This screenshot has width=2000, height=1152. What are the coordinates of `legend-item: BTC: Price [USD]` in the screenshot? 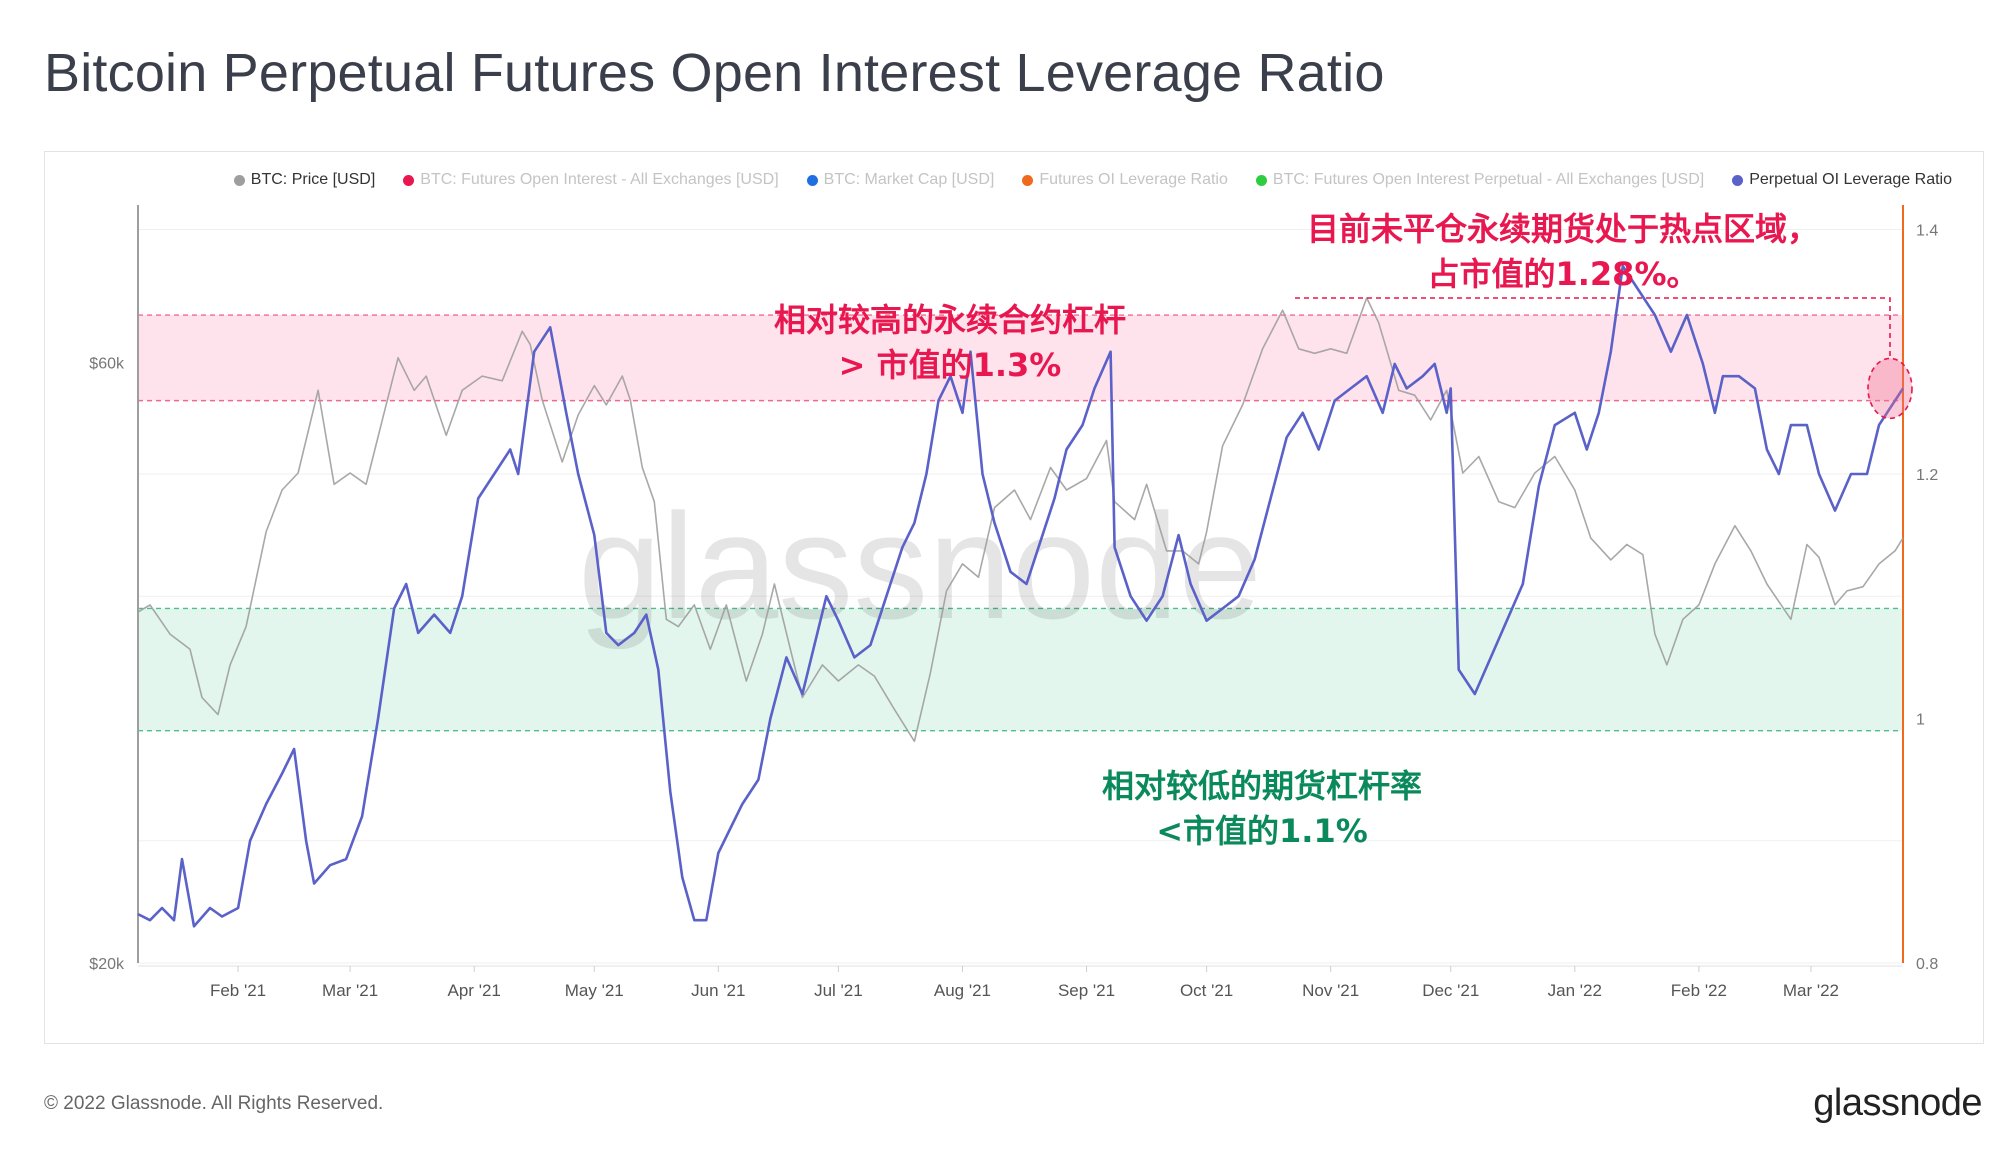 It's located at (304, 180).